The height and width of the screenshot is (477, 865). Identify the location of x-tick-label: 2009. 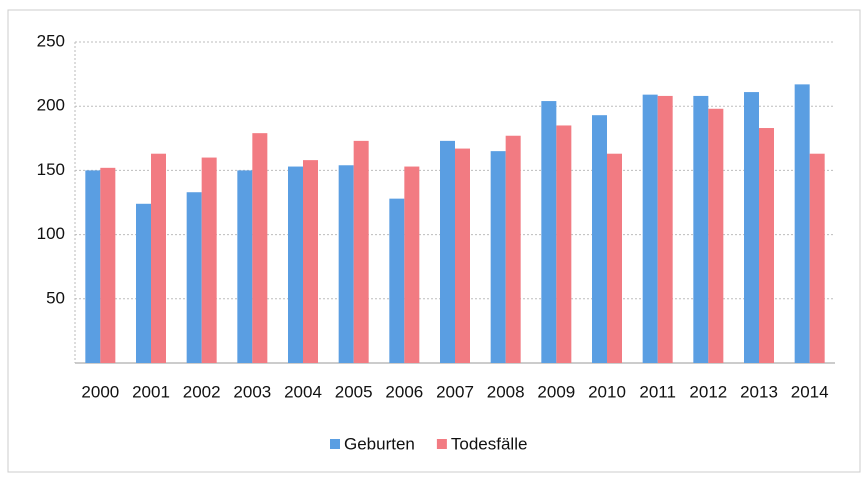
(556, 391).